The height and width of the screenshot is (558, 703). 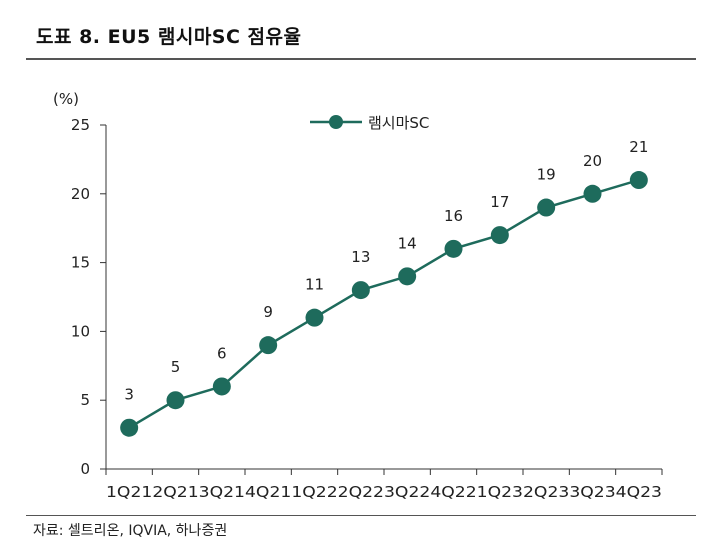 I want to click on y-axis: 0 5 10 15 20 25 (%), so click(x=80, y=284).